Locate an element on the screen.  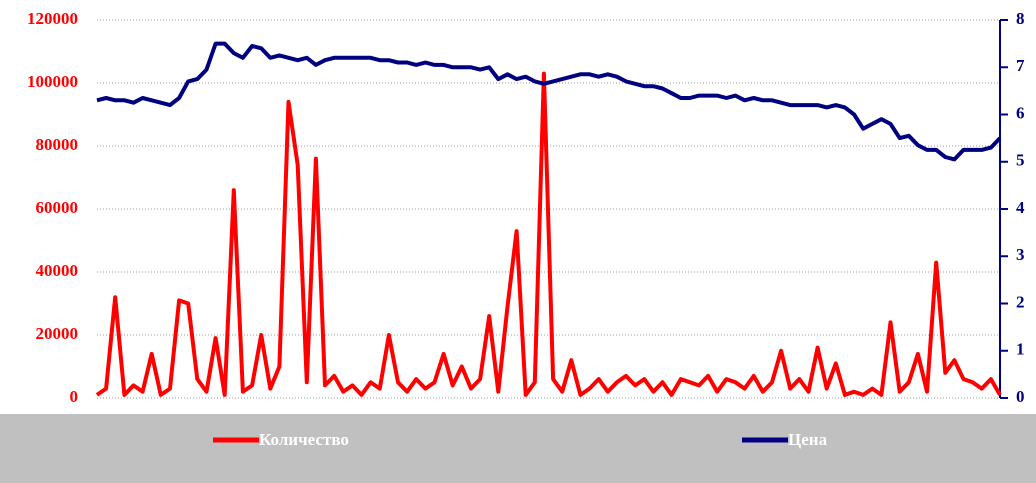
y2-tick-label: 2 is located at coordinates (1020, 301).